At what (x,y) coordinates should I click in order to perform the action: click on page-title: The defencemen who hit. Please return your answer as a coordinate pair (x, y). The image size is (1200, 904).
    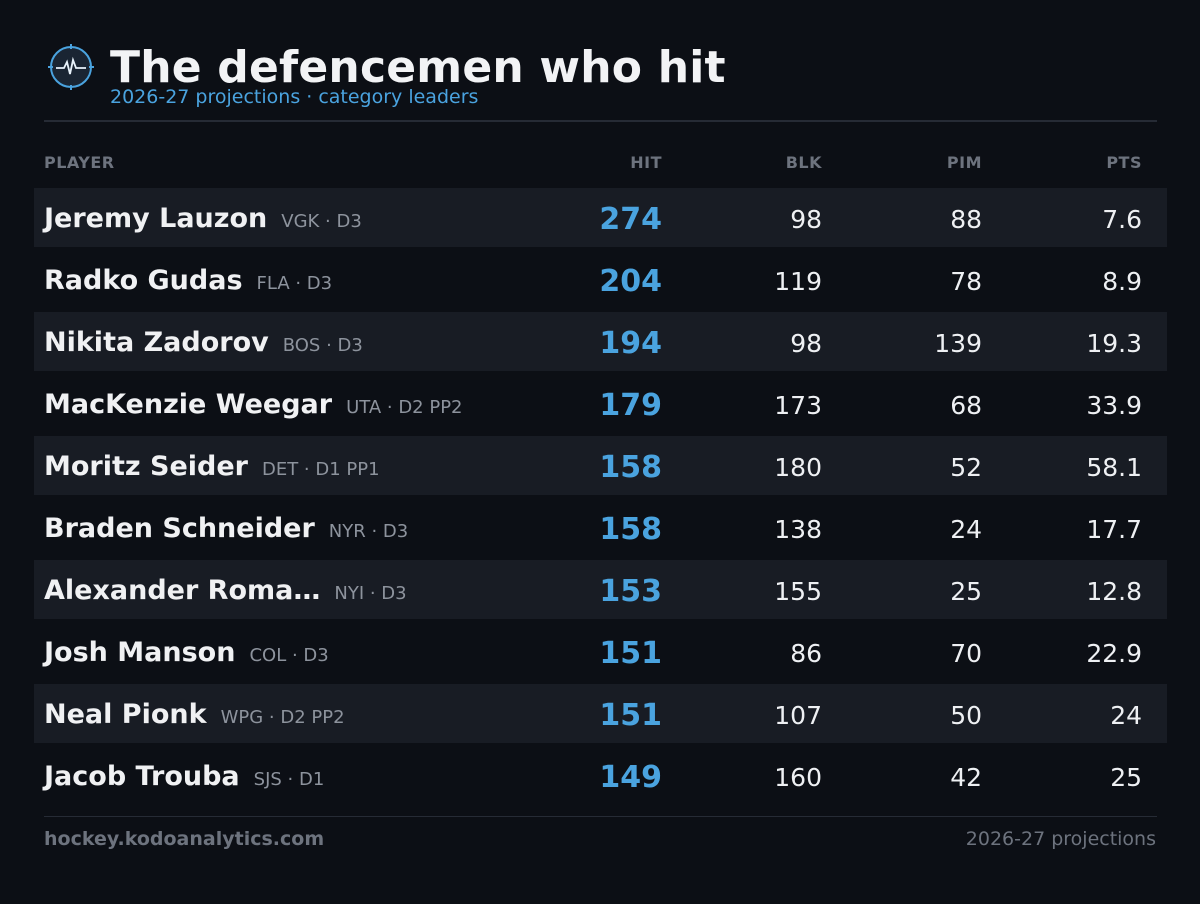
    Looking at the image, I should click on (418, 67).